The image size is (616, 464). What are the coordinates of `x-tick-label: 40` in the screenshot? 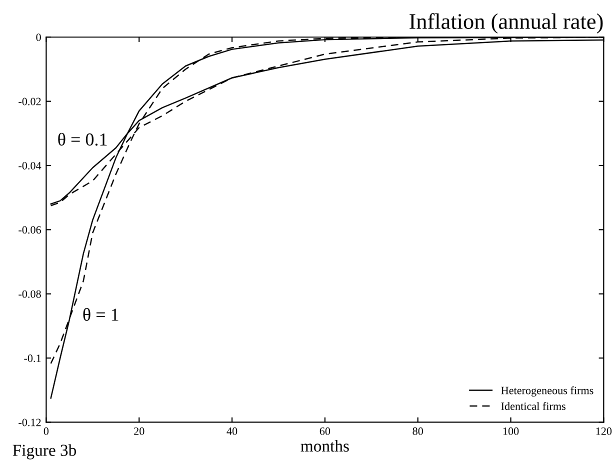 It's located at (232, 431).